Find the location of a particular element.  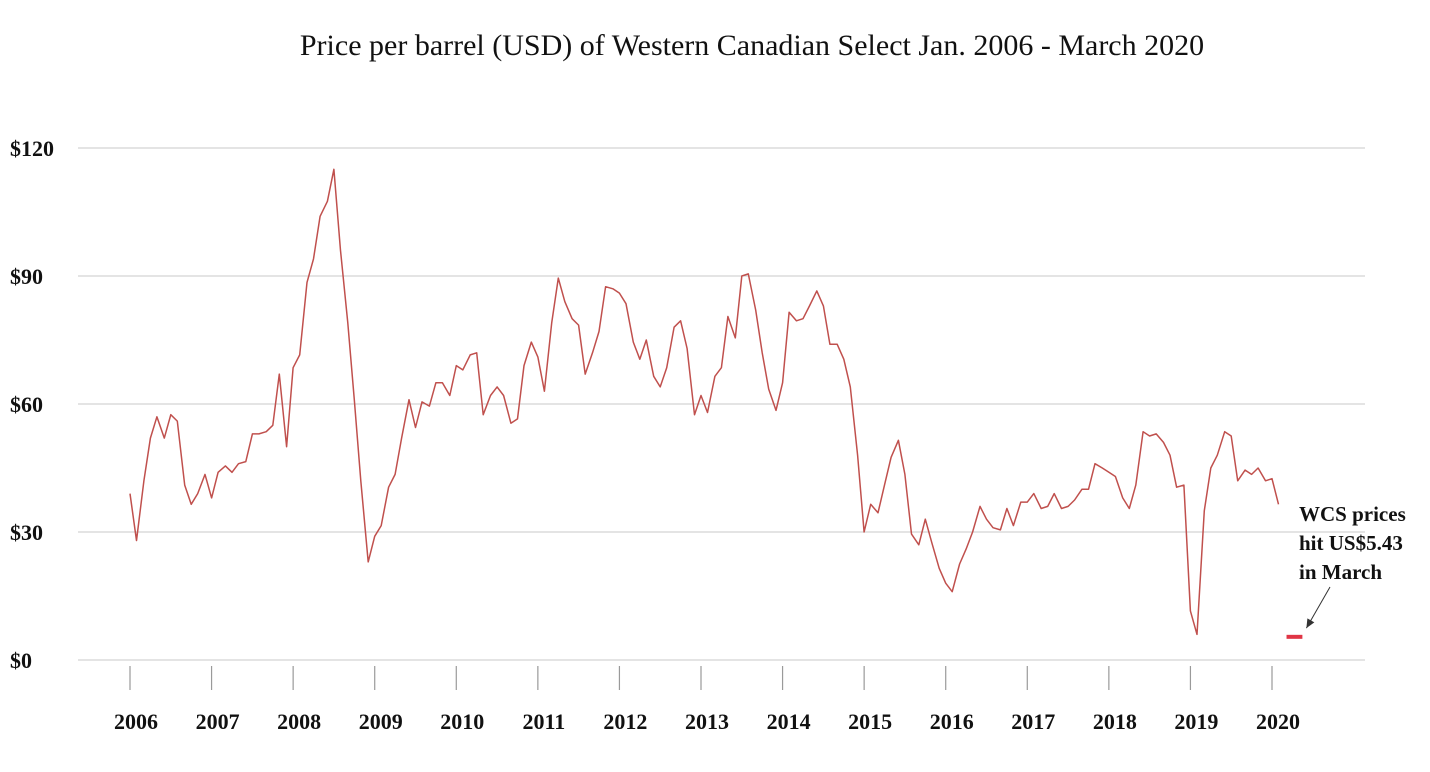

x-tick-label: 2016 is located at coordinates (952, 721).